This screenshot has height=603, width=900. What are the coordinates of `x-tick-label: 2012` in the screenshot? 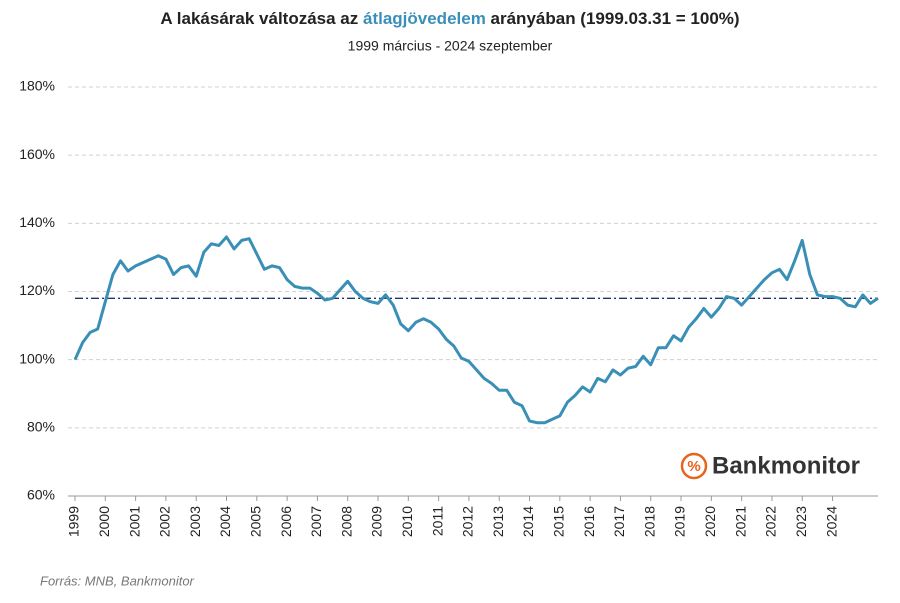 It's located at (468, 521).